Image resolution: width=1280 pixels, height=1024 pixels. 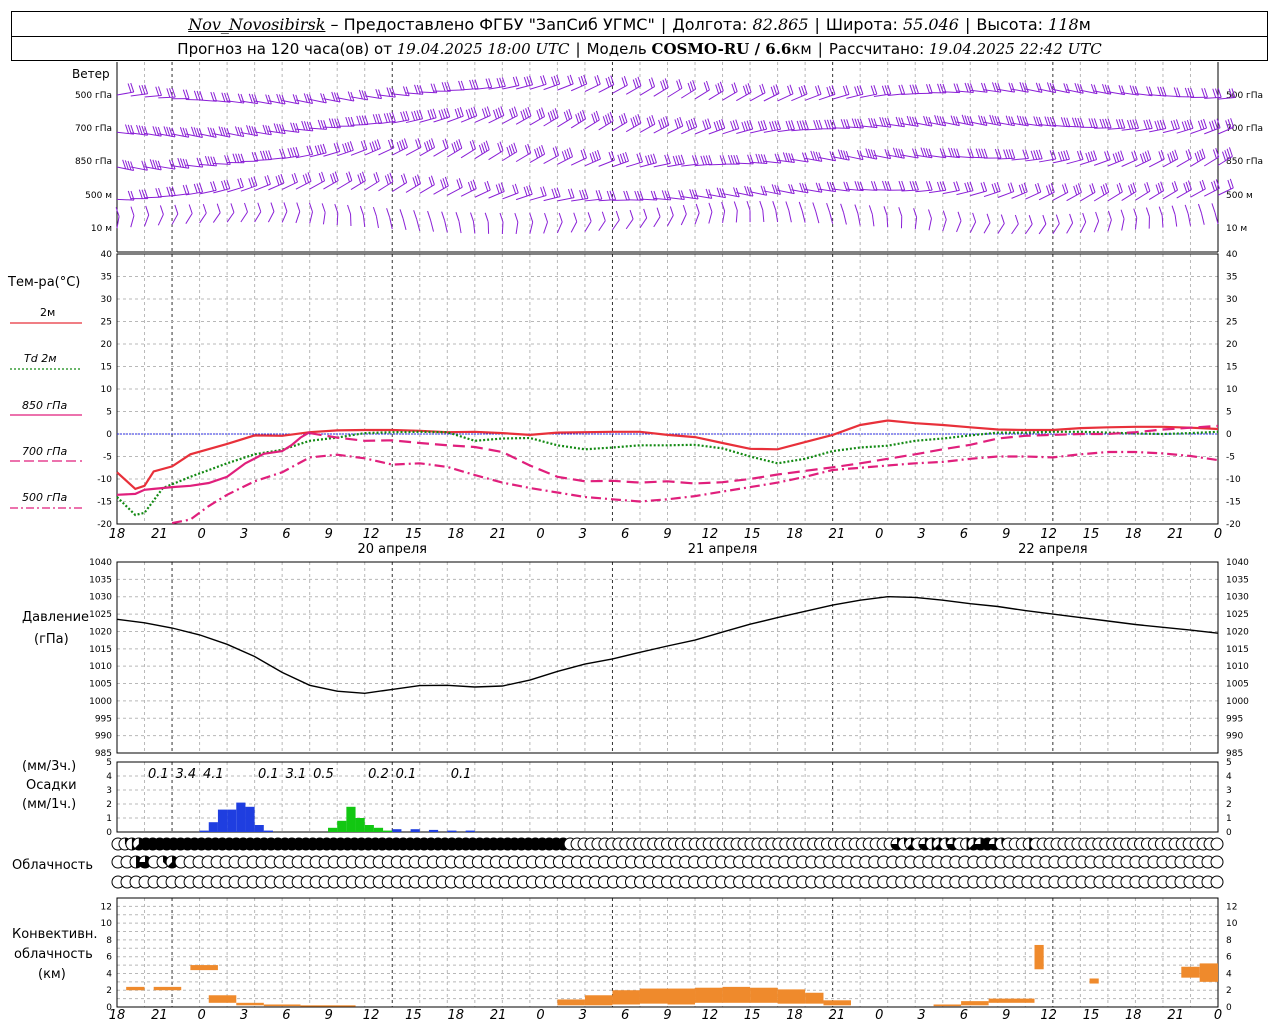 What do you see at coordinates (159, 1015) in the screenshot?
I see `time-tick-label: 21` at bounding box center [159, 1015].